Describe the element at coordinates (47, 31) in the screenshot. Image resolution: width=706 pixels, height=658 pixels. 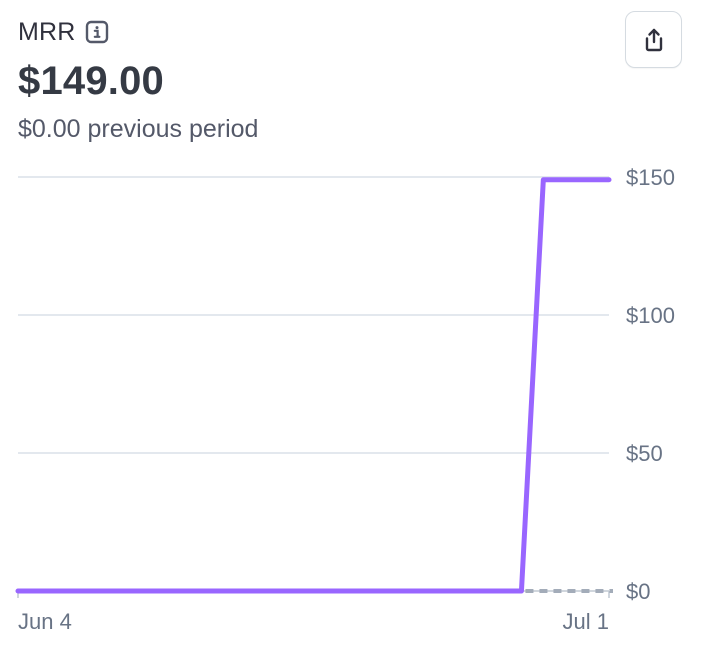
I see `metric-label: MRR` at that location.